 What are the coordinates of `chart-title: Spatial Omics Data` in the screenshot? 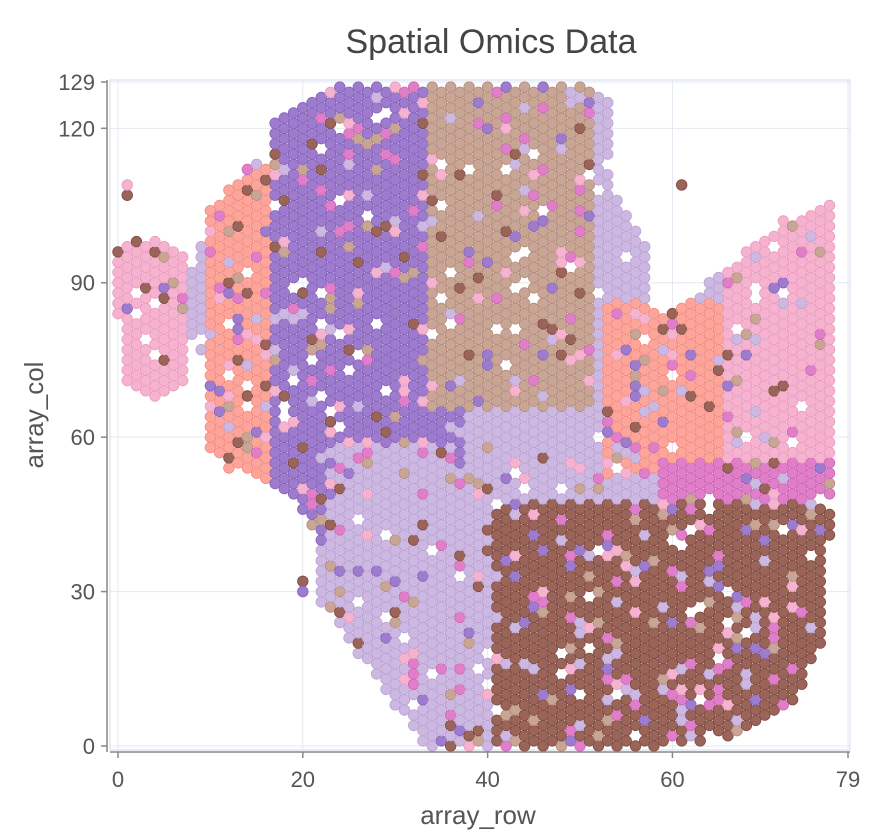 It's located at (491, 42).